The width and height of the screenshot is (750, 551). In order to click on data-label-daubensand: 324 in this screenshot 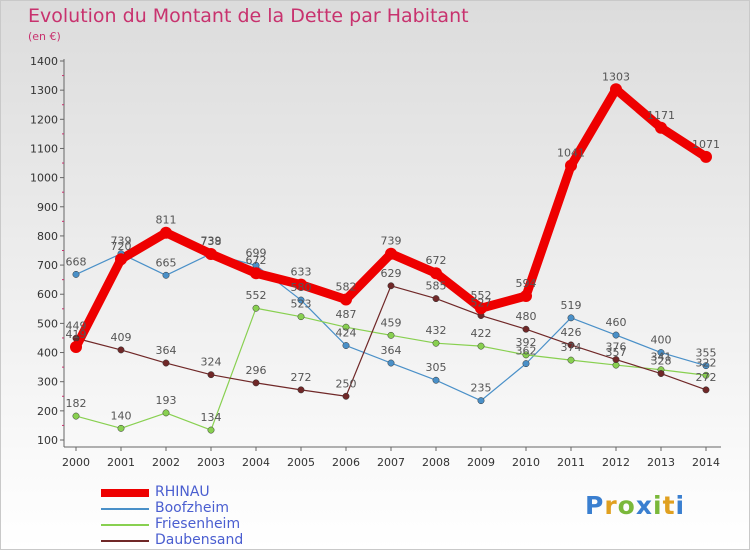, I will do `click(211, 362)`.